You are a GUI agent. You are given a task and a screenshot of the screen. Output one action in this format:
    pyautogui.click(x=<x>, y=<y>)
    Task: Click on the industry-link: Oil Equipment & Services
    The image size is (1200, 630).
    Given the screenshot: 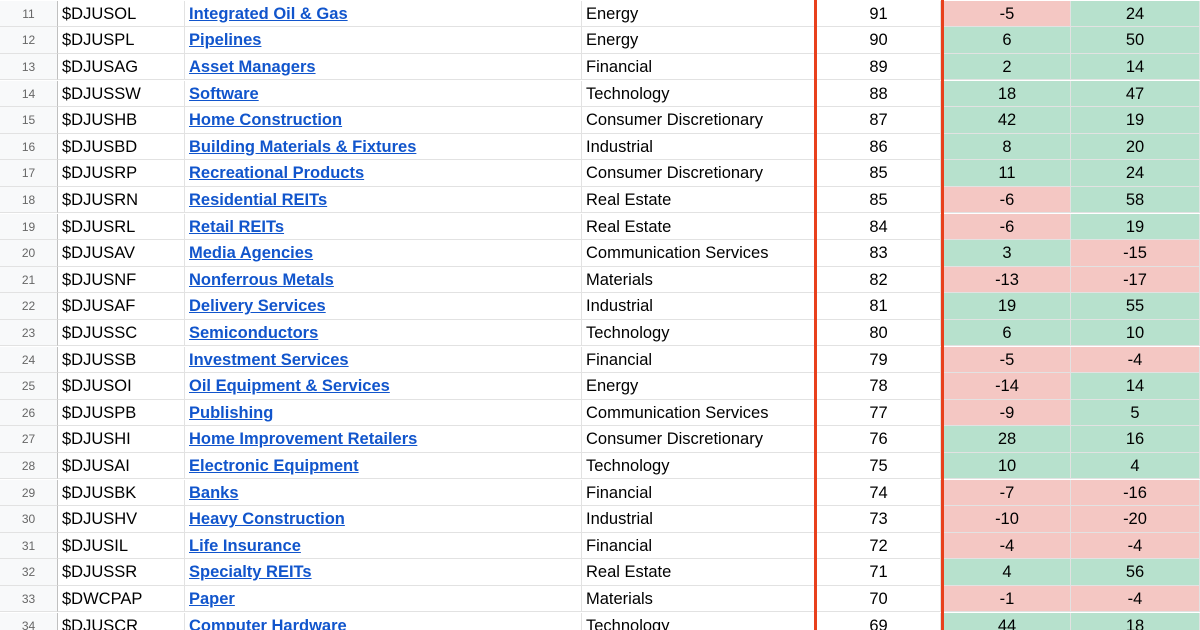 What is the action you would take?
    pyautogui.click(x=289, y=386)
    